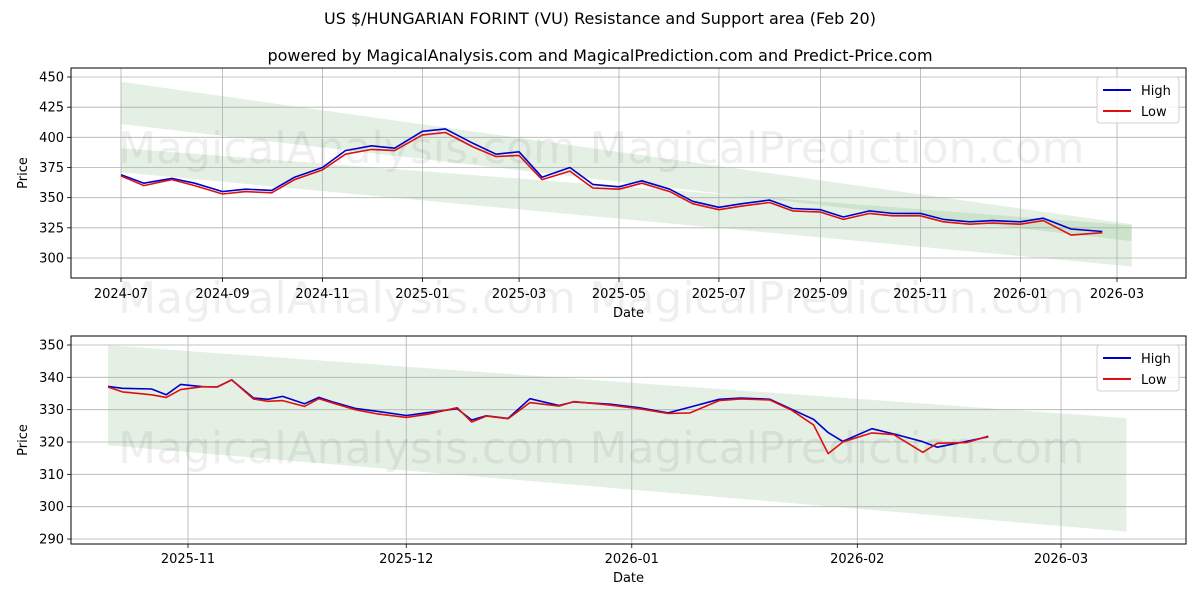 The image size is (1200, 600). What do you see at coordinates (719, 294) in the screenshot?
I see `x-tick-label: 2025-07` at bounding box center [719, 294].